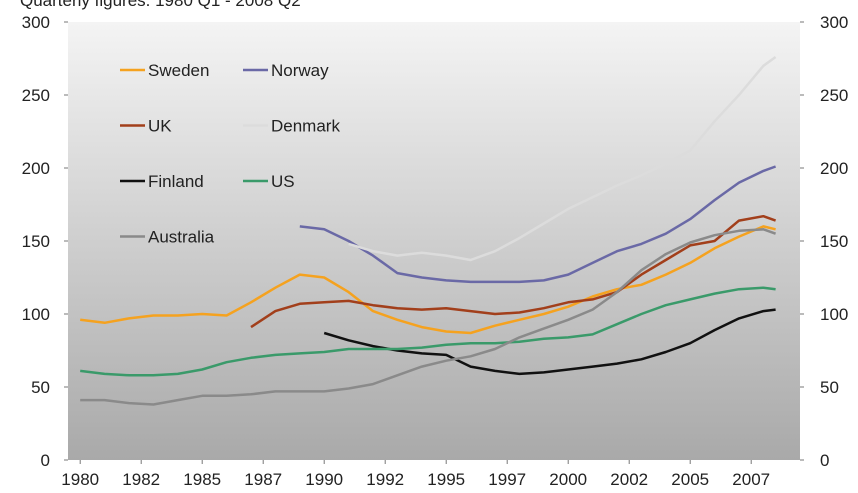  Describe the element at coordinates (446, 479) in the screenshot. I see `x-tick-label: 1995` at that location.